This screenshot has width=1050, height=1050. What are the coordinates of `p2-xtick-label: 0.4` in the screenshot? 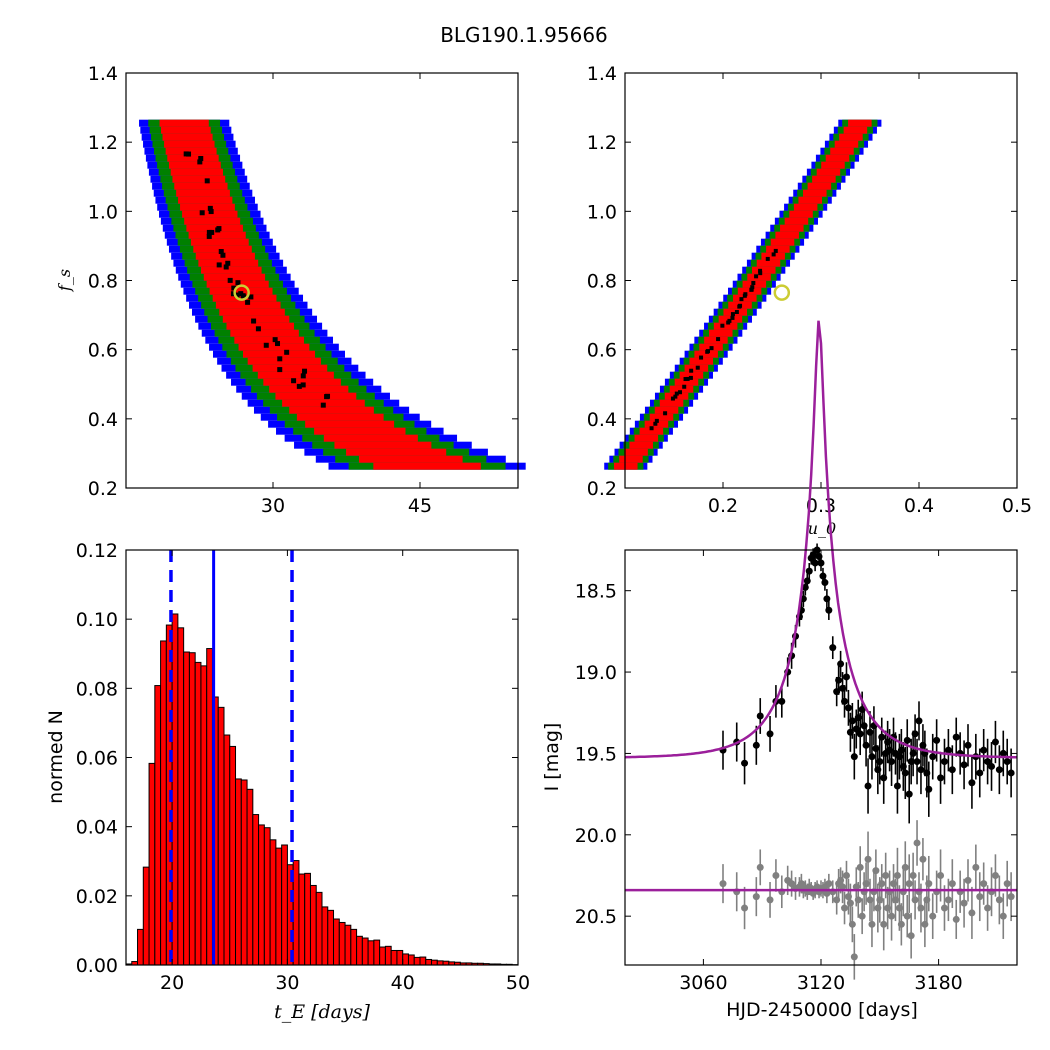 It's located at (919, 506).